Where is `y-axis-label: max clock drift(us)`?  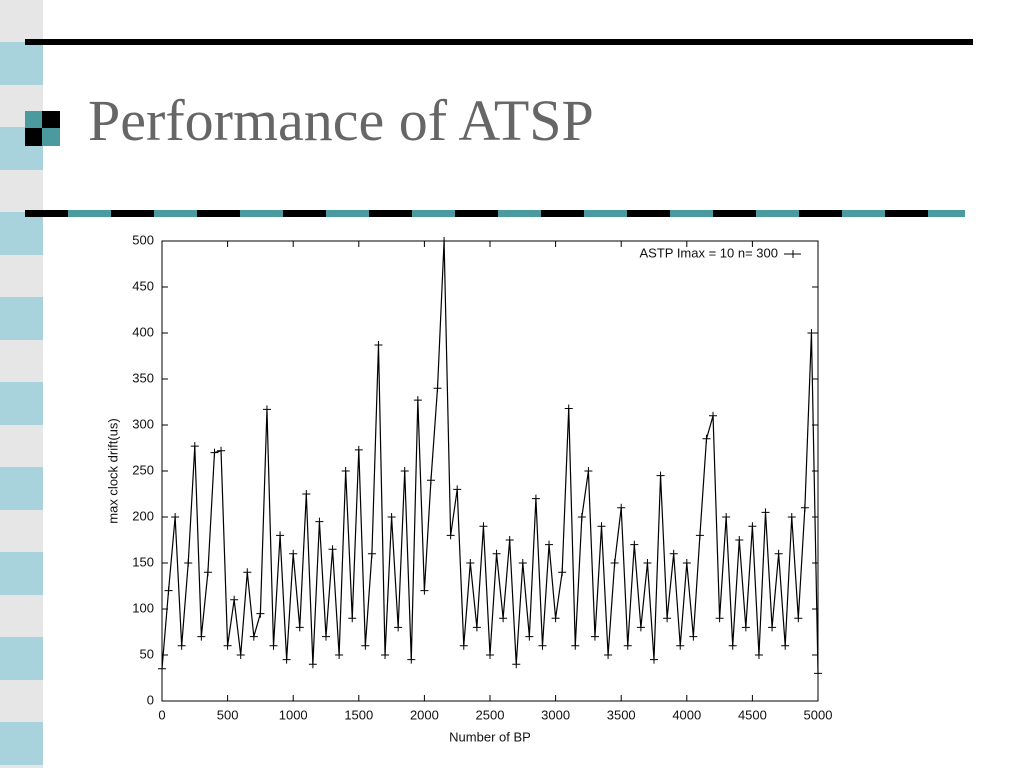
y-axis-label: max clock drift(us) is located at coordinates (112, 470).